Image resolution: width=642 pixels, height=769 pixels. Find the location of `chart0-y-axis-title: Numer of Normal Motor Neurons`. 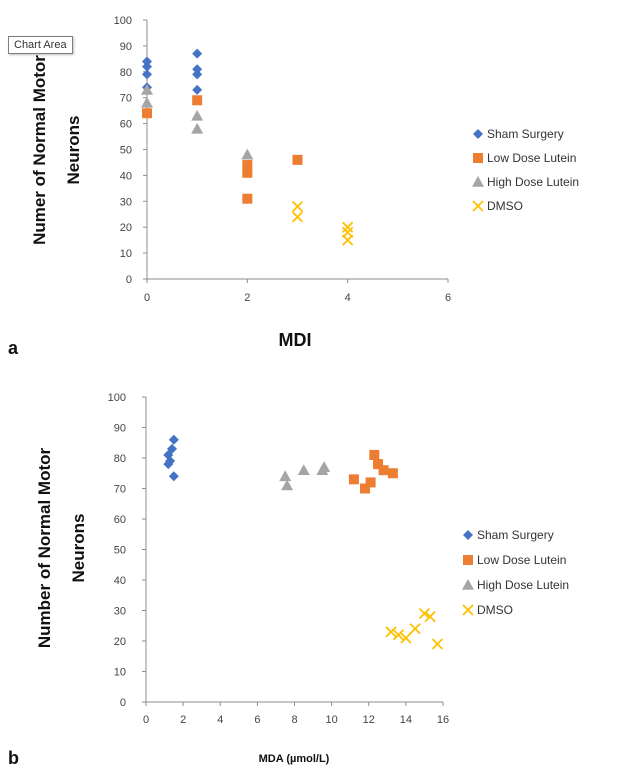

chart0-y-axis-title: Numer of Normal Motor Neurons is located at coordinates (56, 150).